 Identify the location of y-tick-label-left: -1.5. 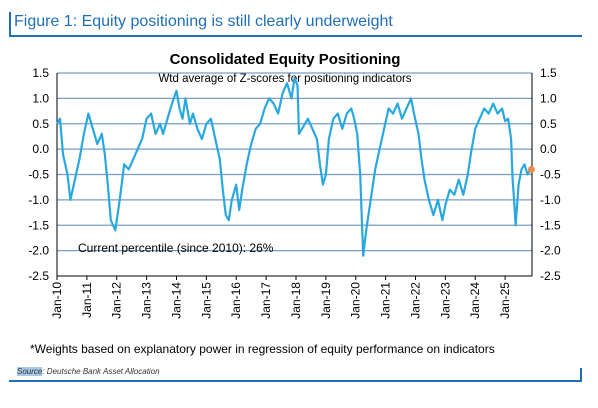
(38, 225).